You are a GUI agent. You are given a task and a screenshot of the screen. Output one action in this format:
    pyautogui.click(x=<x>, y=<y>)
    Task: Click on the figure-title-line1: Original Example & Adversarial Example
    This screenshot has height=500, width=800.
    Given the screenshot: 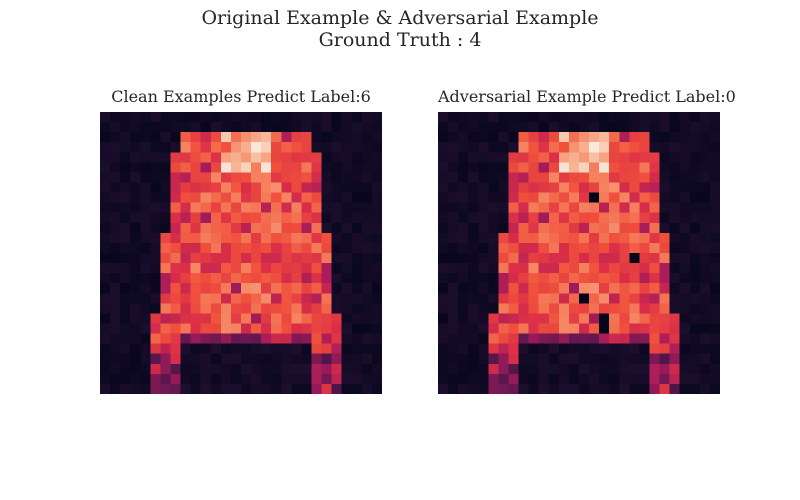 What is the action you would take?
    pyautogui.click(x=400, y=18)
    